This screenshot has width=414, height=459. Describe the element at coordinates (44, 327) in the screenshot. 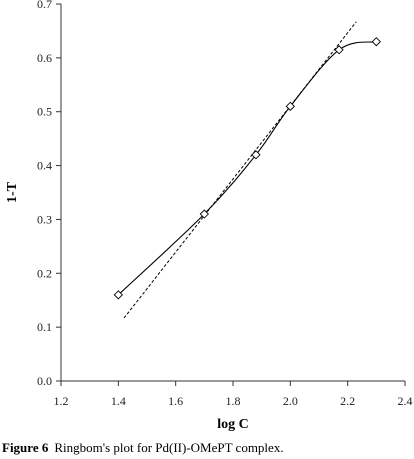

I see `y-tick-label: 0.1` at that location.